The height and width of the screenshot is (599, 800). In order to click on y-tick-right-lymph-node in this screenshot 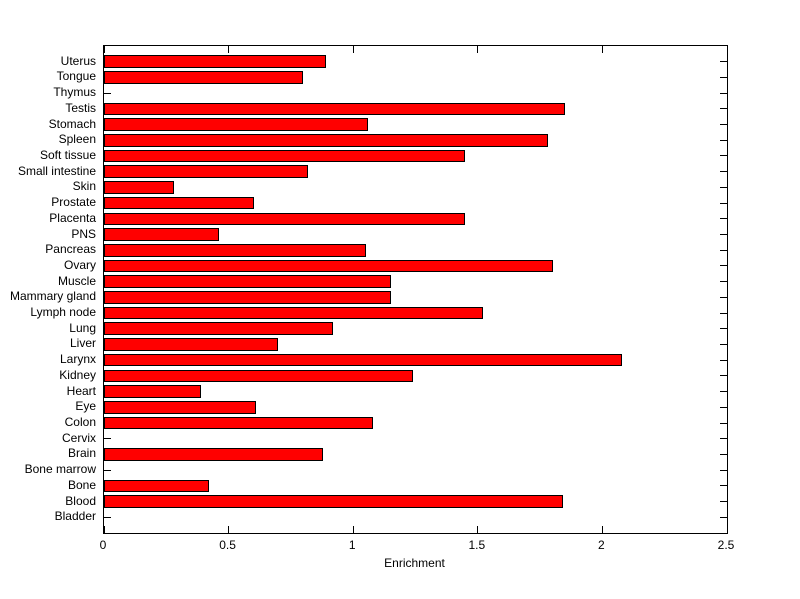, I will do `click(723, 313)`.